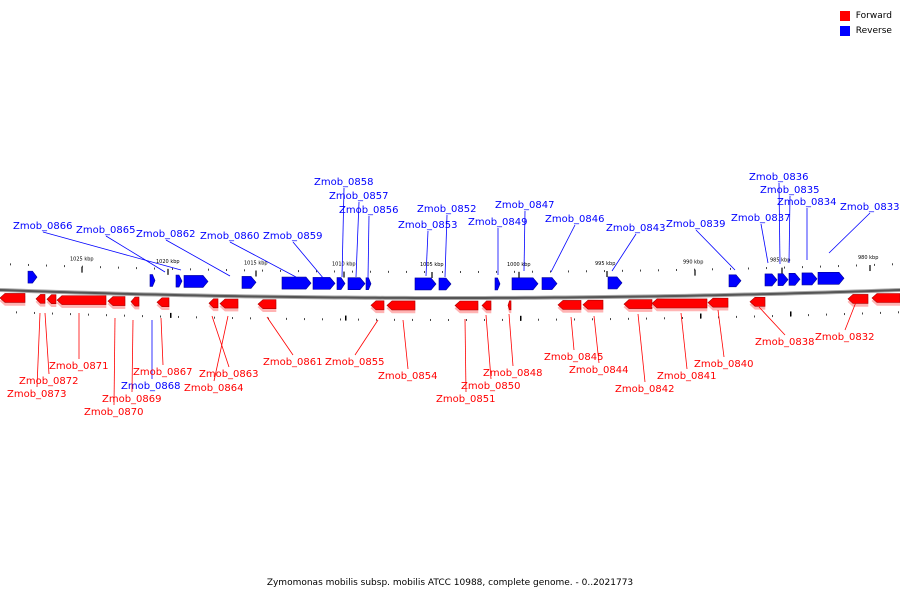 This screenshot has width=900, height=600. What do you see at coordinates (466, 399) in the screenshot?
I see `forward-gene-label: Zmob_0851` at bounding box center [466, 399].